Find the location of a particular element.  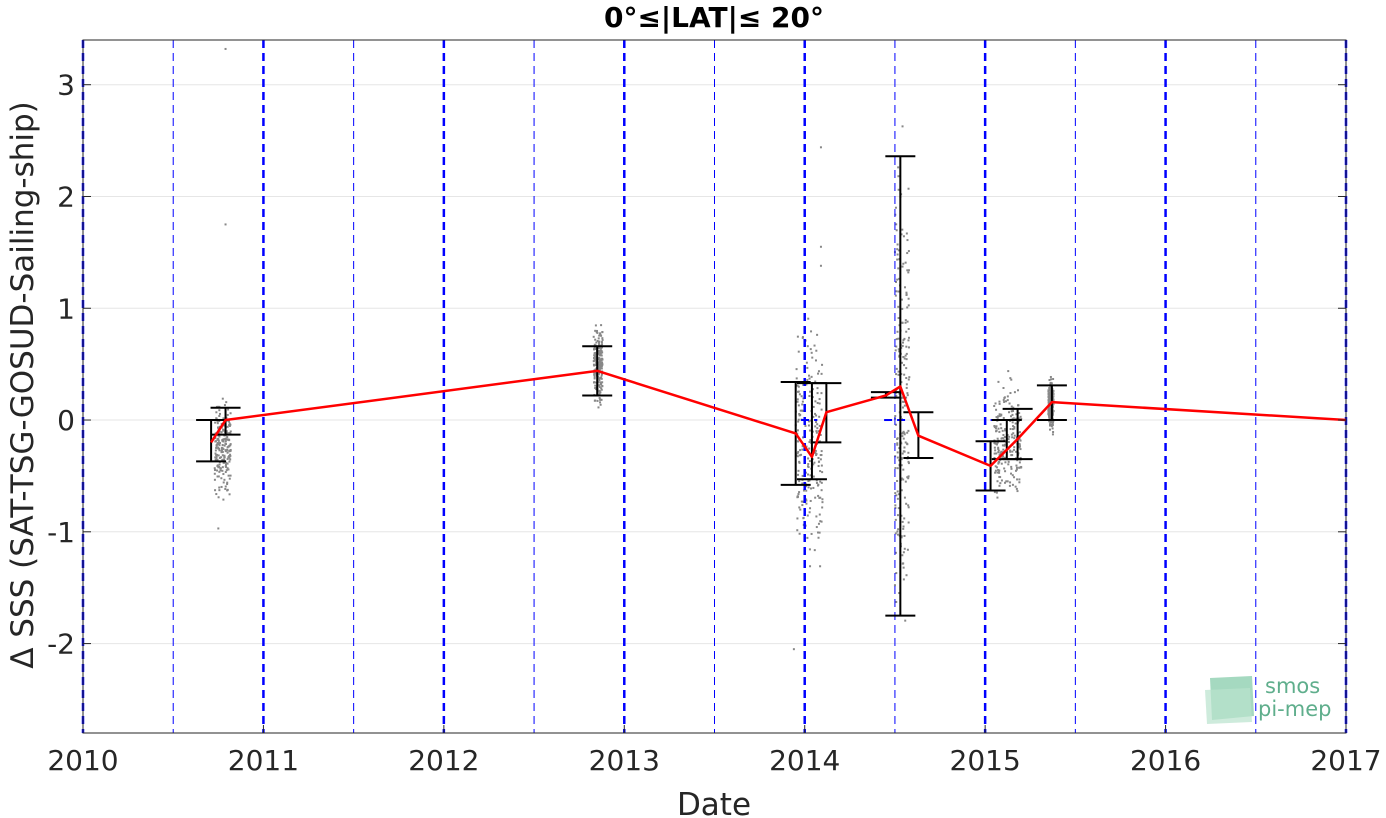

scatter-outlier-point is located at coordinates (820, 246).